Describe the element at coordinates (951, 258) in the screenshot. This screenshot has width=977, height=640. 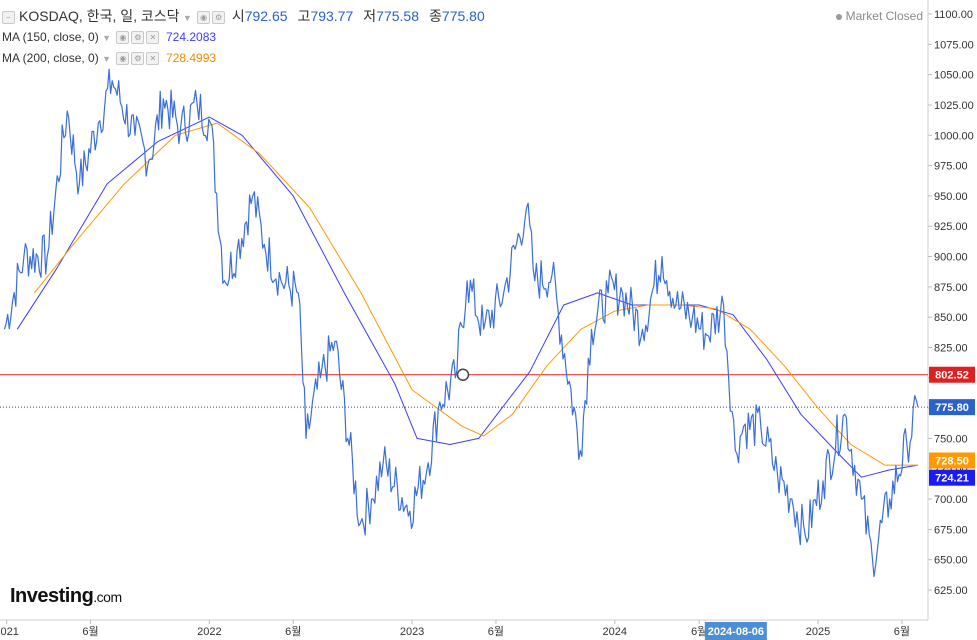
I see `y-tick-label: 900.00` at that location.